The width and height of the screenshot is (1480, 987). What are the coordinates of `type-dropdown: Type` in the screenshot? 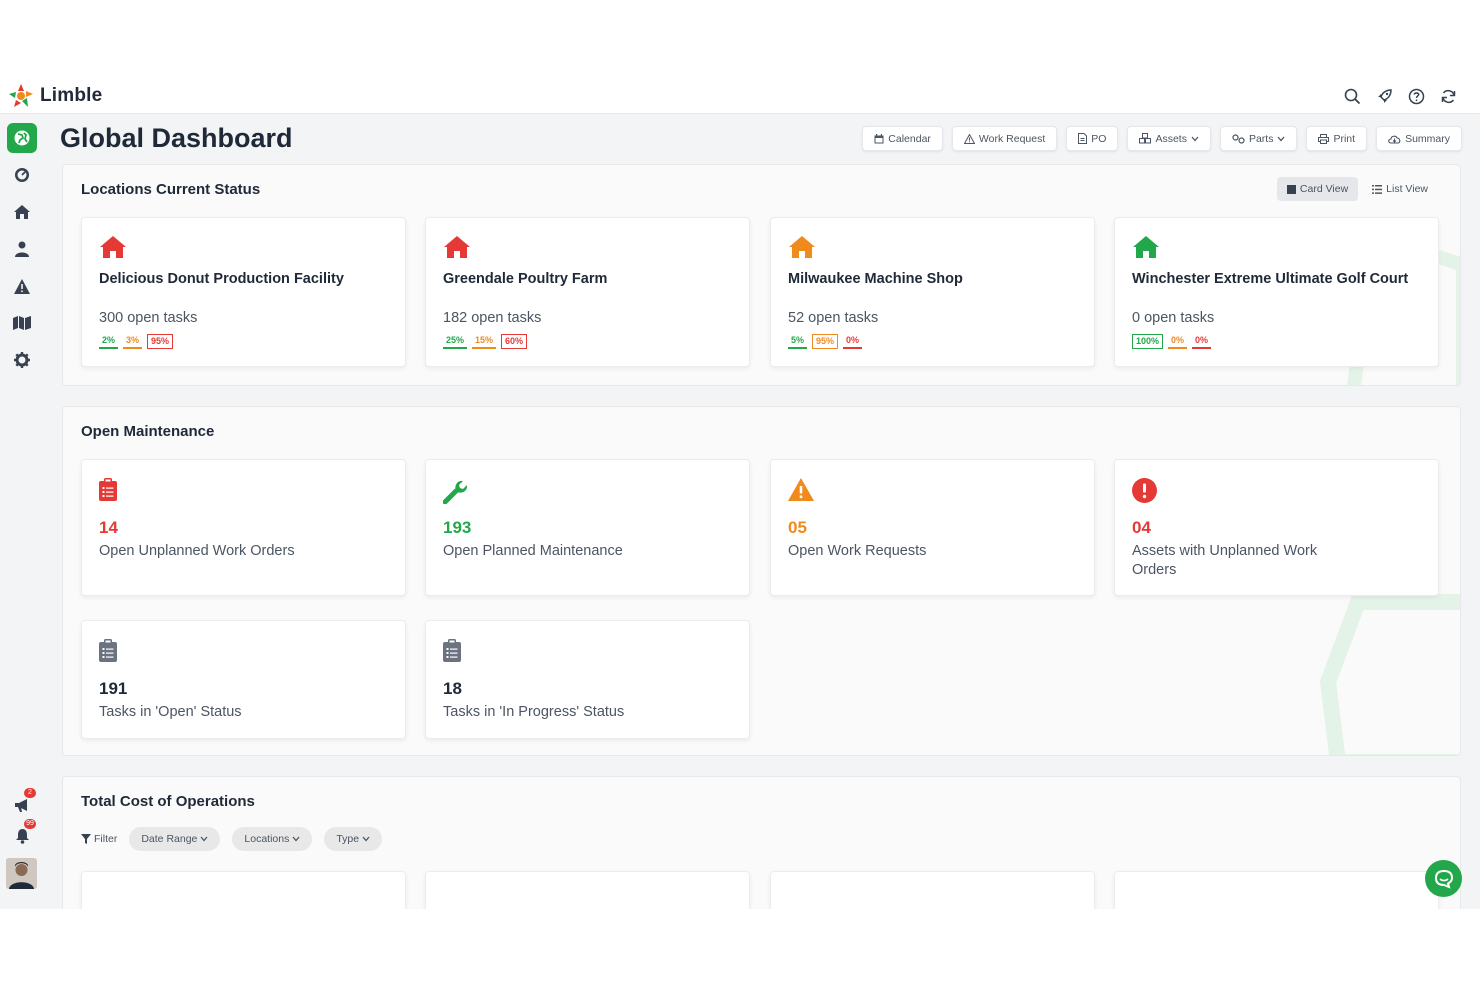 It's located at (353, 839).